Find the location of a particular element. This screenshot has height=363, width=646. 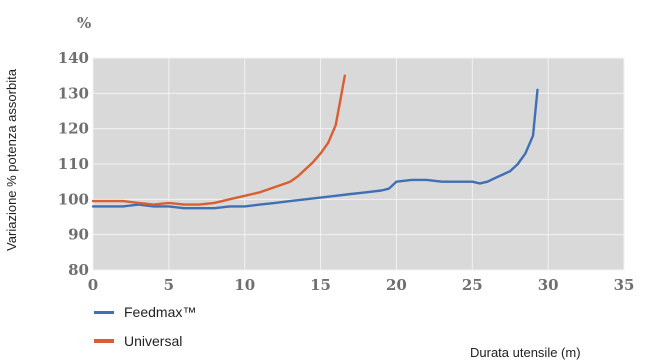

y-tick-labels: 80 90 100 110 120 130 140 is located at coordinates (73, 164).